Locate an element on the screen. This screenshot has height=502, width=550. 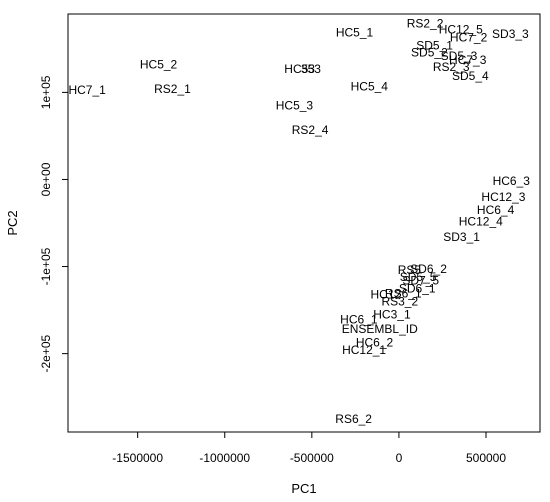
point-label: RS2_3 is located at coordinates (451, 67).